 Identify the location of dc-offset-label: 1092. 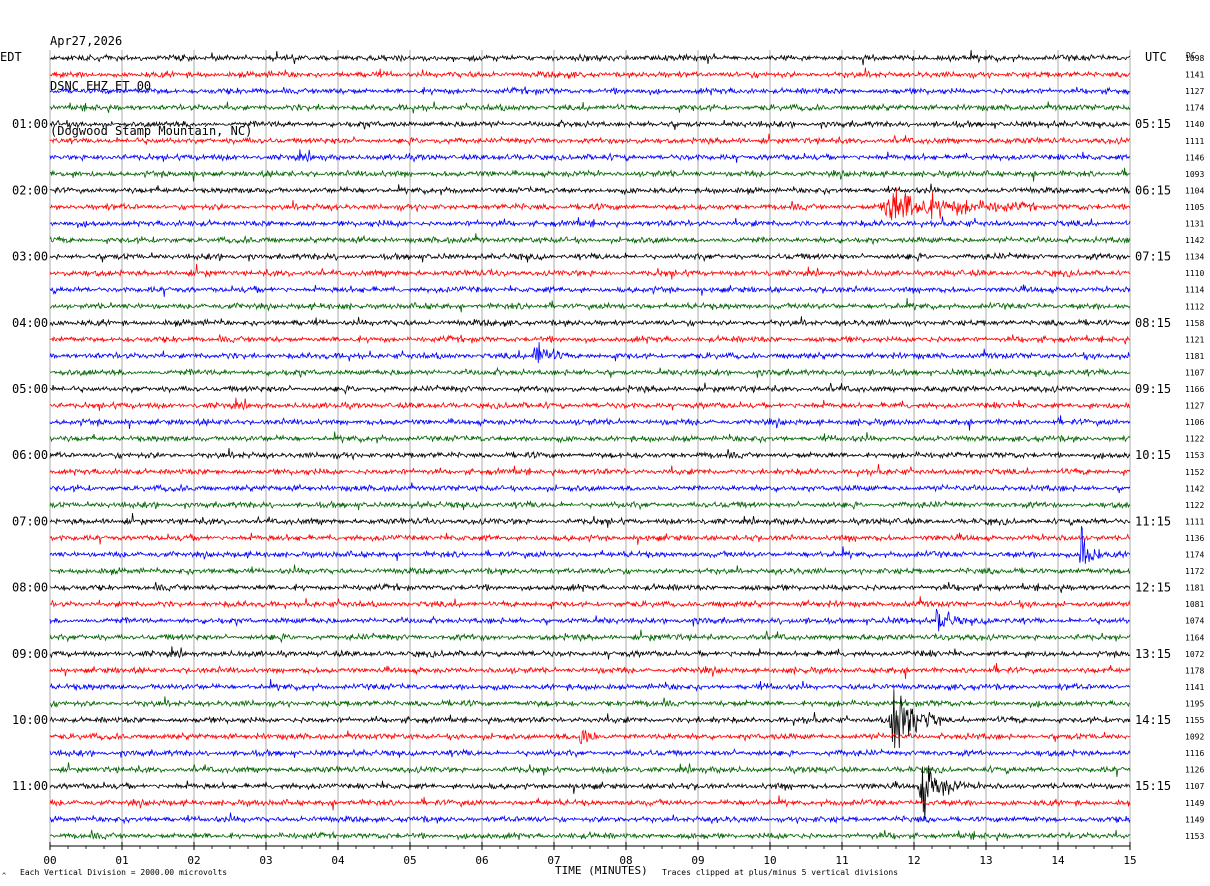
(1194, 737).